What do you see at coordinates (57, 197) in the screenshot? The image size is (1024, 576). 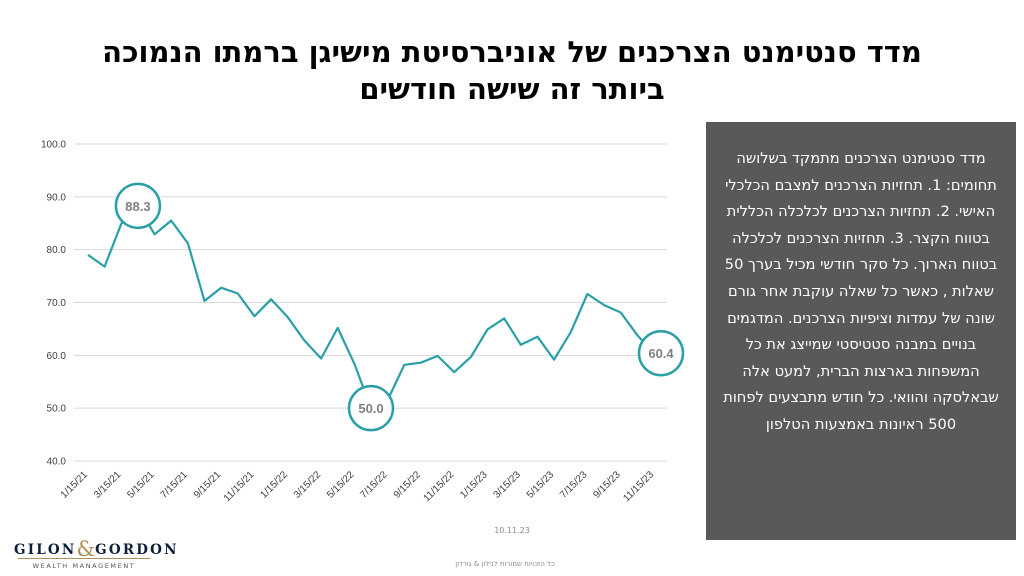 I see `y-tick-label: 90.0` at bounding box center [57, 197].